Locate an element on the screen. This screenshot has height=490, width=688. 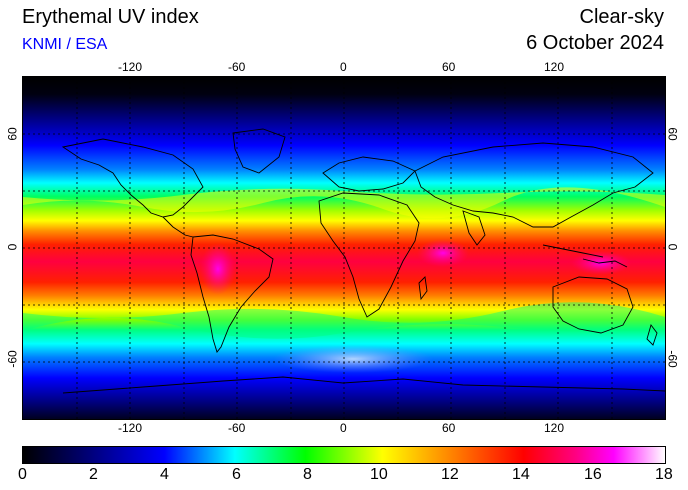
lon-tick-top: -60 is located at coordinates (237, 67).